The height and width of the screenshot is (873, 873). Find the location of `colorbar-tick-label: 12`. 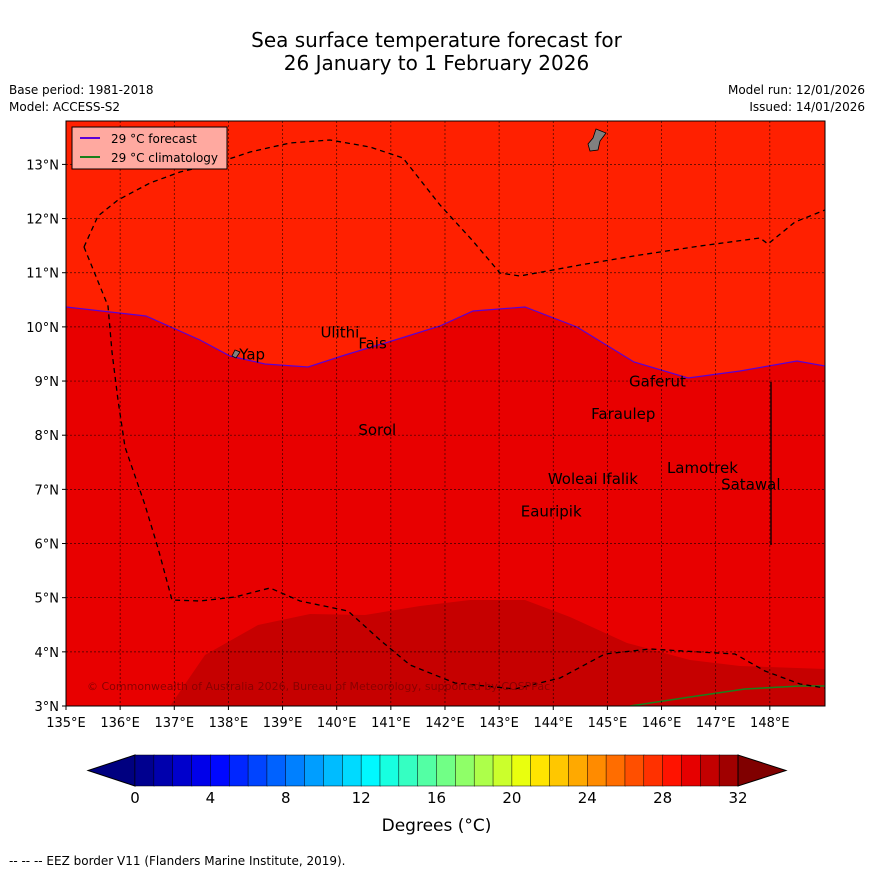

colorbar-tick-label: 12 is located at coordinates (361, 798).